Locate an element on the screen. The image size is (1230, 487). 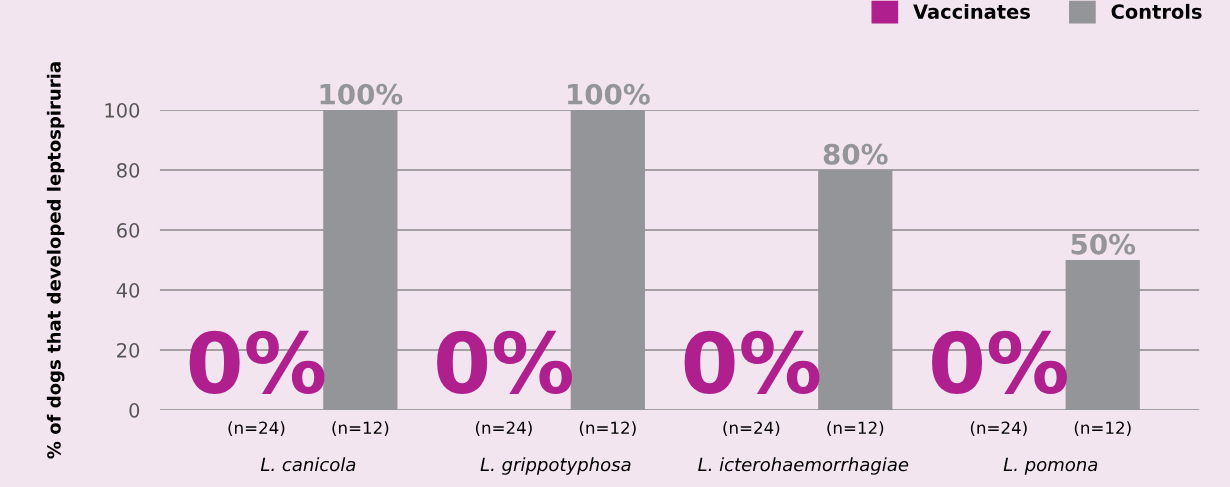
data-label: 80% is located at coordinates (855, 154).